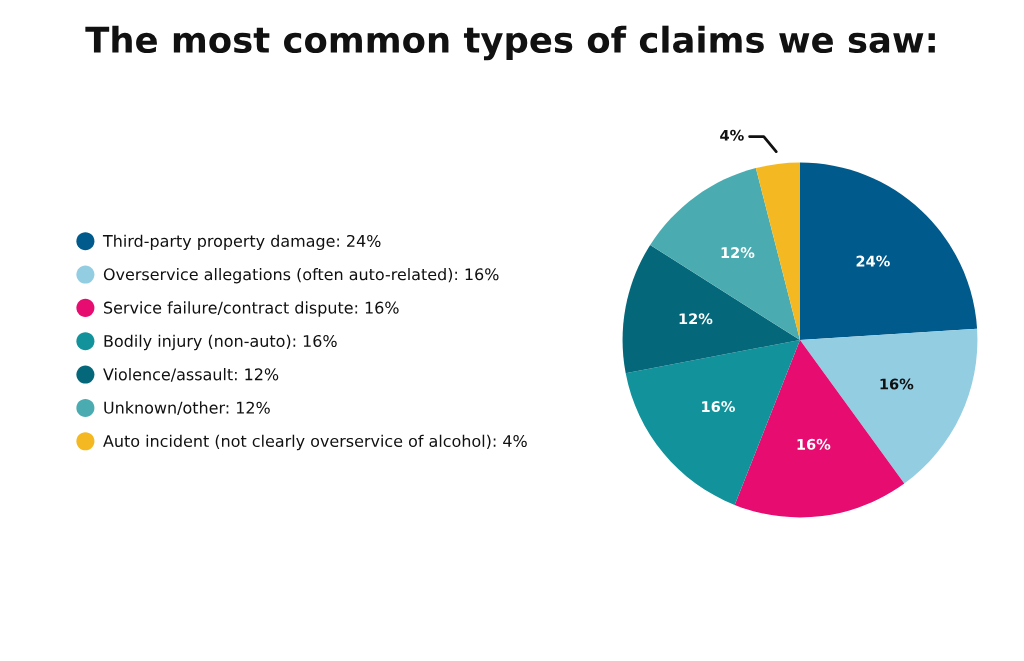  What do you see at coordinates (251, 309) in the screenshot?
I see `legend-label: Service failure/contract dispute: 16%` at bounding box center [251, 309].